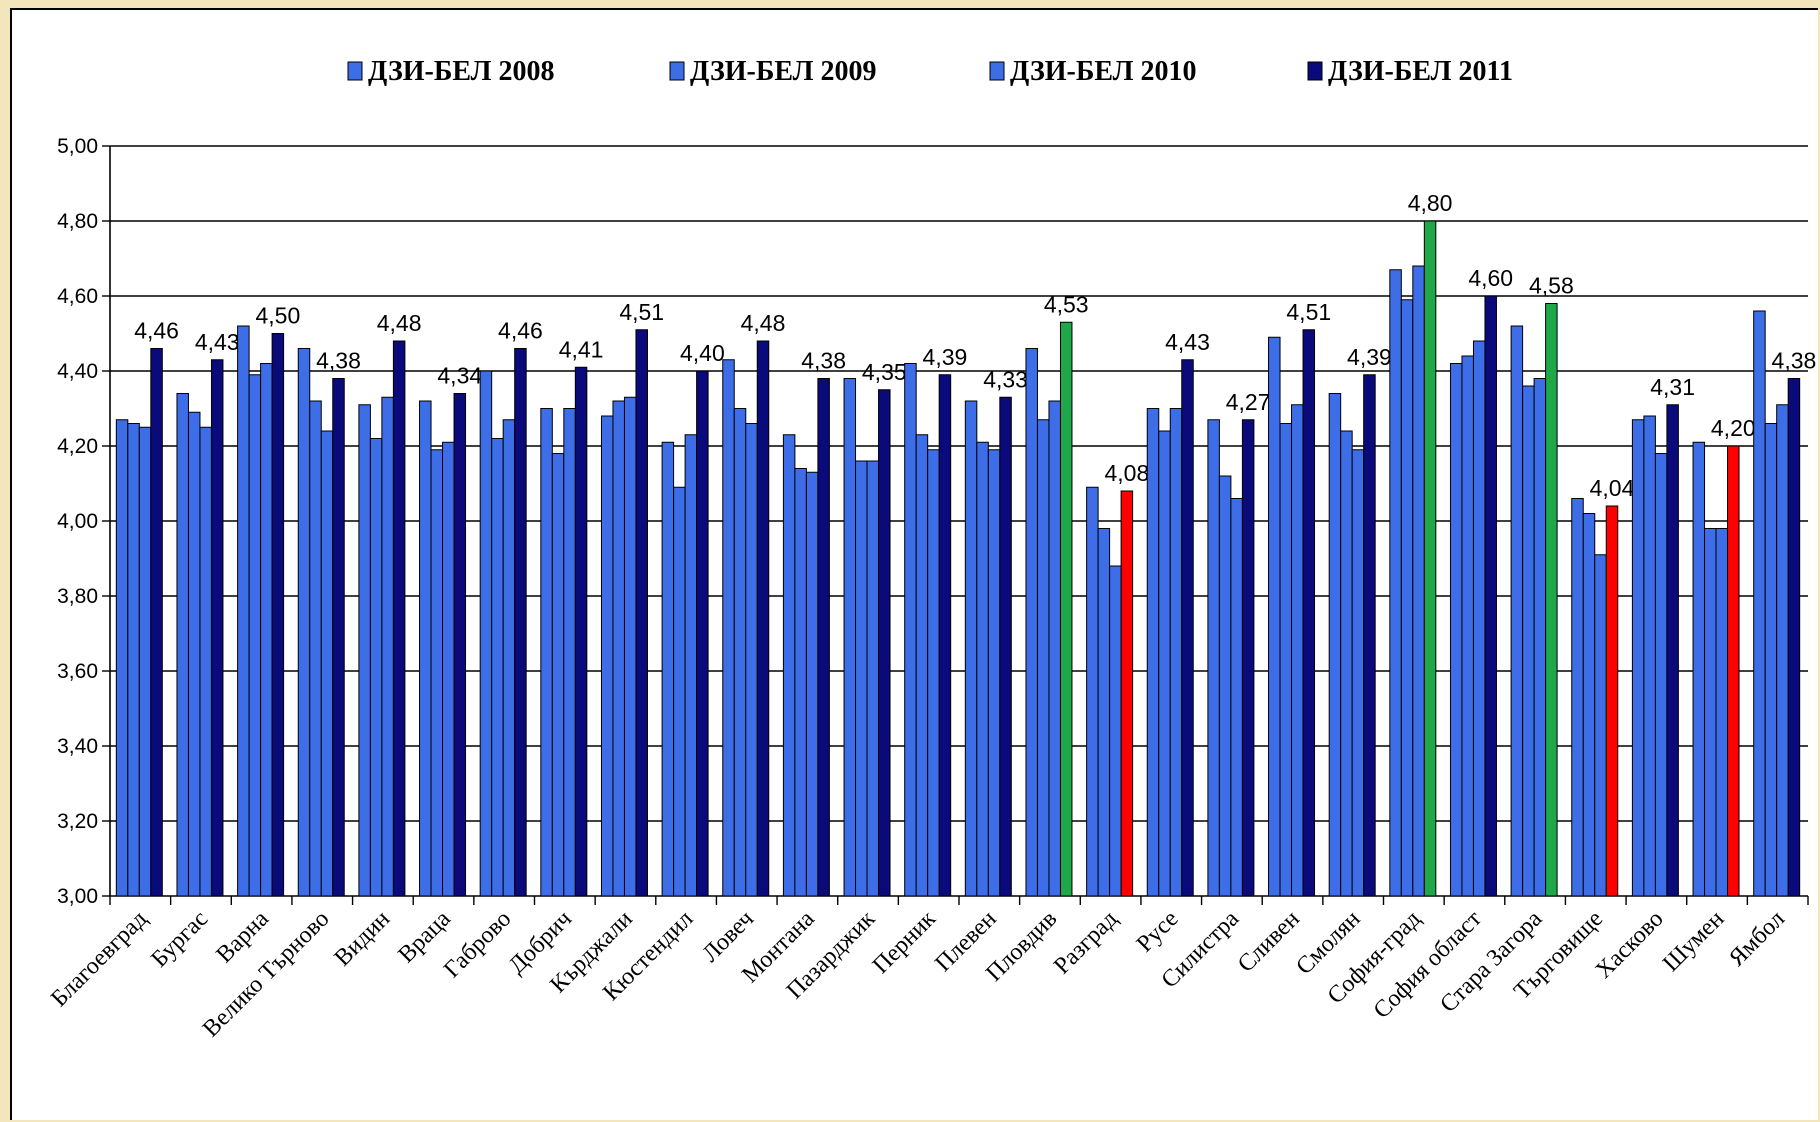 This screenshot has width=1820, height=1122. What do you see at coordinates (99, 959) in the screenshot?
I see `x-tick-label: Благоевград` at bounding box center [99, 959].